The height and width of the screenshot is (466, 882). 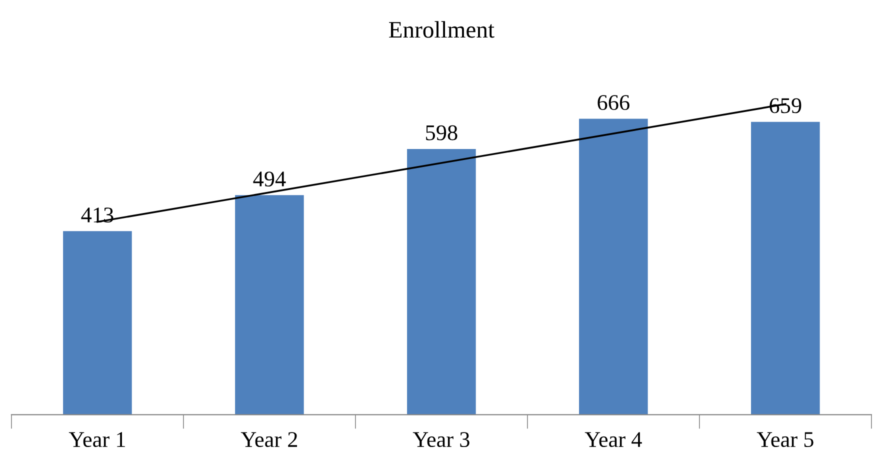 I want to click on chart-title: Enrollment, so click(x=441, y=29).